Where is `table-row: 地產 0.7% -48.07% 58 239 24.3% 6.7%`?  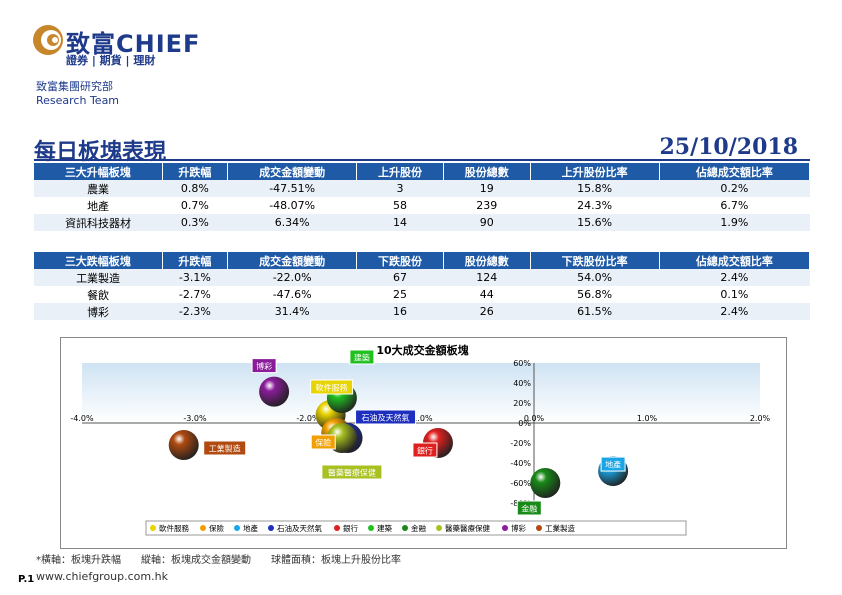 table-row: 地產 0.7% -48.07% 58 239 24.3% 6.7% is located at coordinates (422, 205).